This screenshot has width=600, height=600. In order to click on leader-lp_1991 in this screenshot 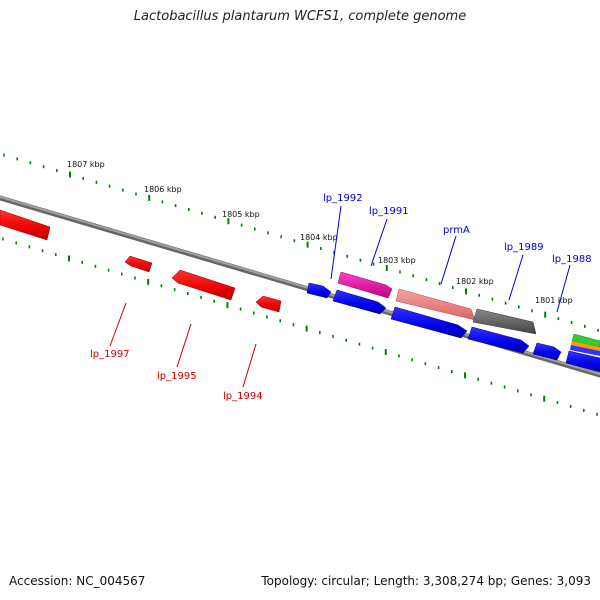, I will do `click(379, 242)`.